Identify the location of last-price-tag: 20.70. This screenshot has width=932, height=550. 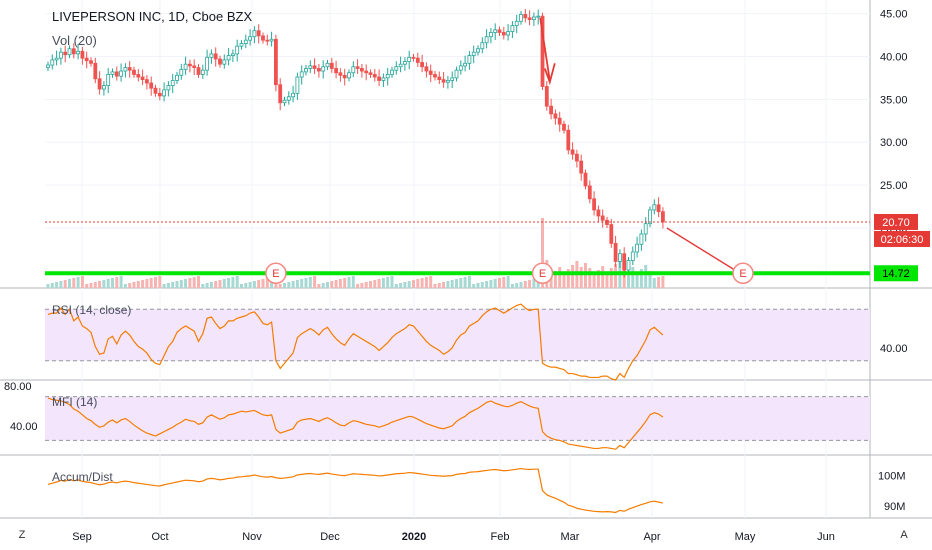
(896, 223).